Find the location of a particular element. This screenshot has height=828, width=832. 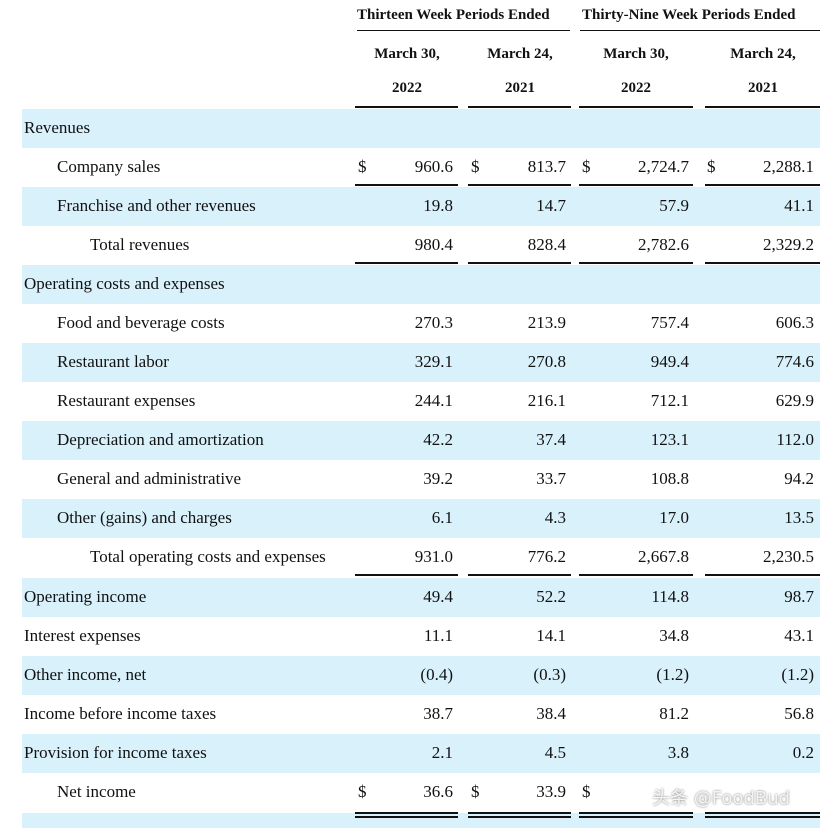

row-label: Restaurant labor is located at coordinates (113, 361).